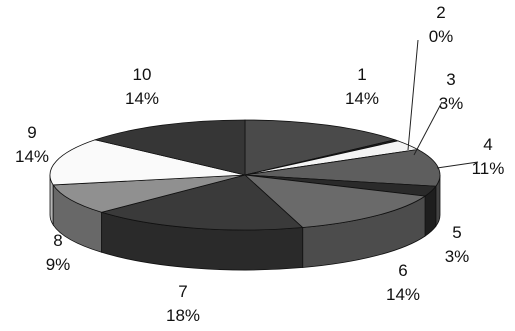 The width and height of the screenshot is (515, 331). I want to click on slice-name-label: 3, so click(450, 79).